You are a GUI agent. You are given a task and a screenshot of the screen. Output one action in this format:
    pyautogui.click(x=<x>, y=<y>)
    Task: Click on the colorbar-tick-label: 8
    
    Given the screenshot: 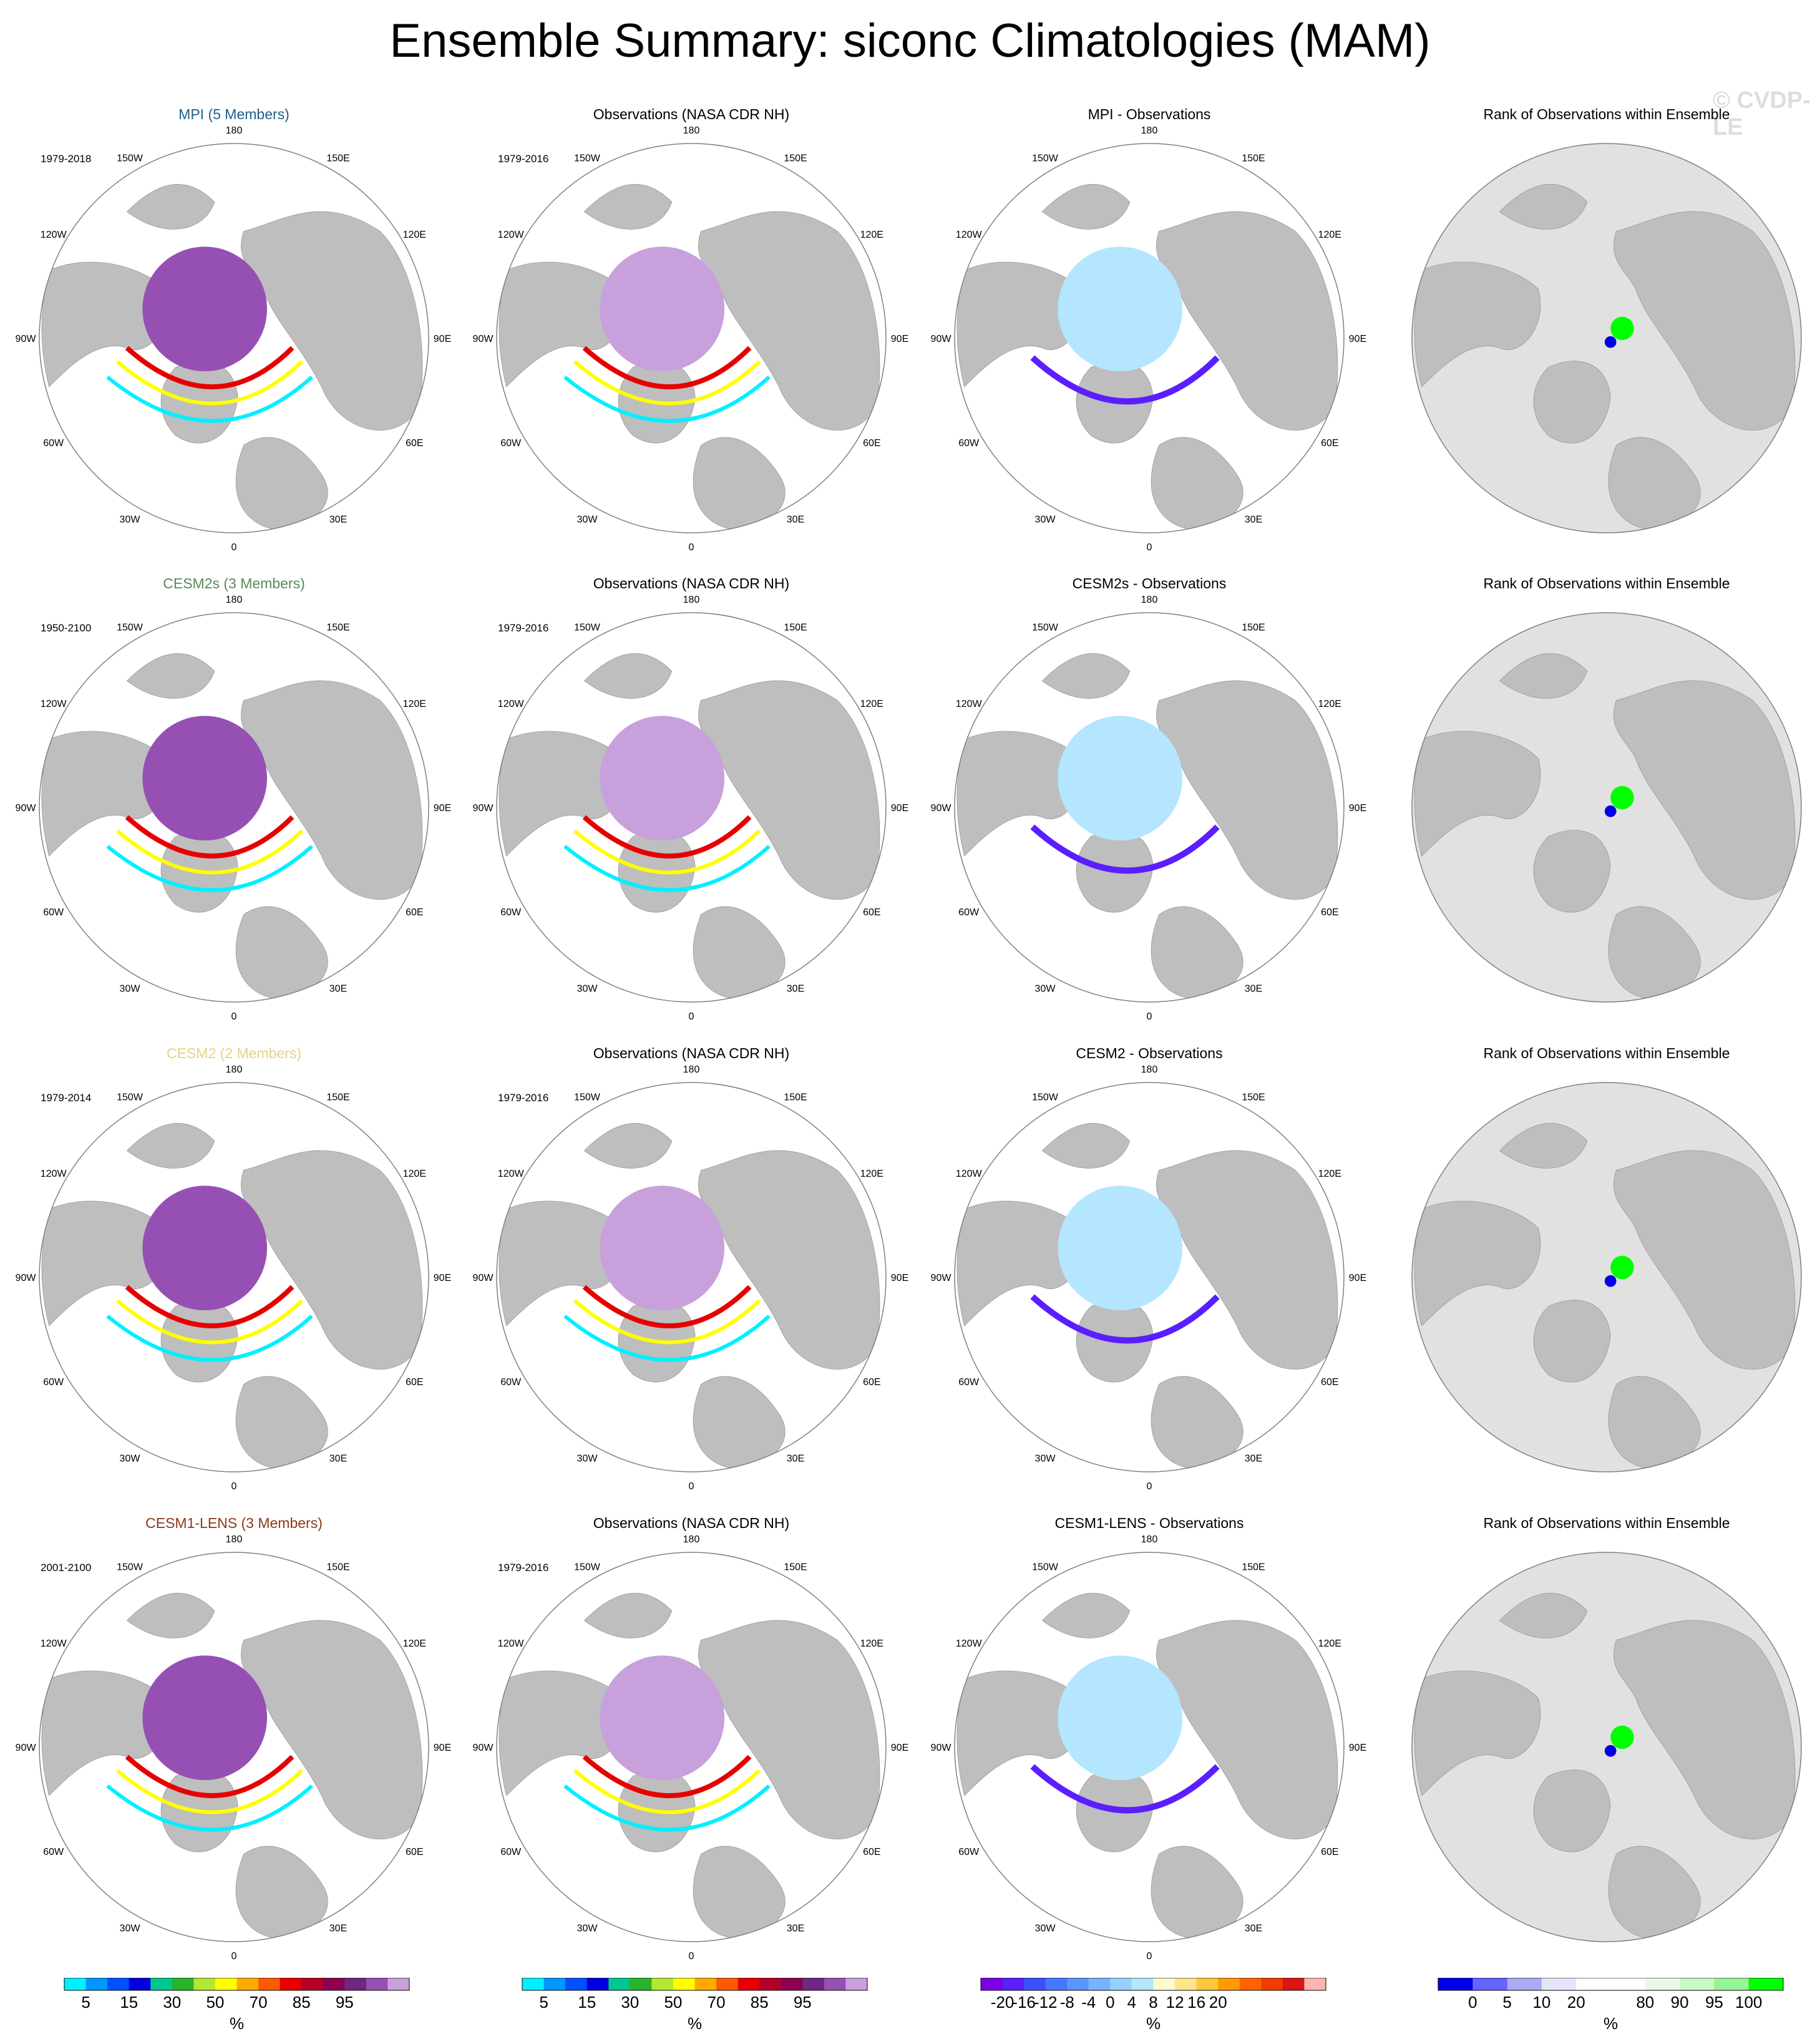 What is the action you would take?
    pyautogui.click(x=1153, y=2002)
    